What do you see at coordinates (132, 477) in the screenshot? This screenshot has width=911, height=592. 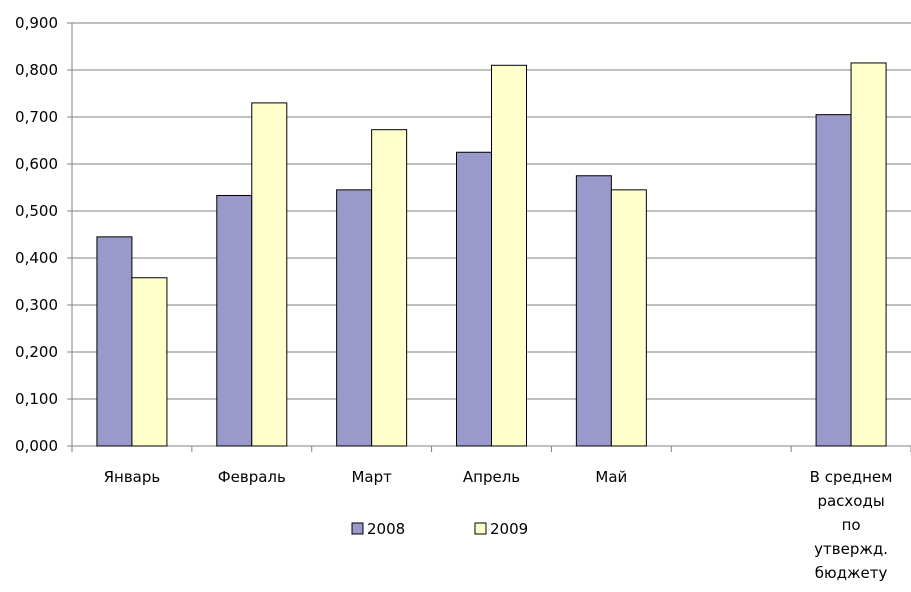 I see `x-category-label: Январь` at bounding box center [132, 477].